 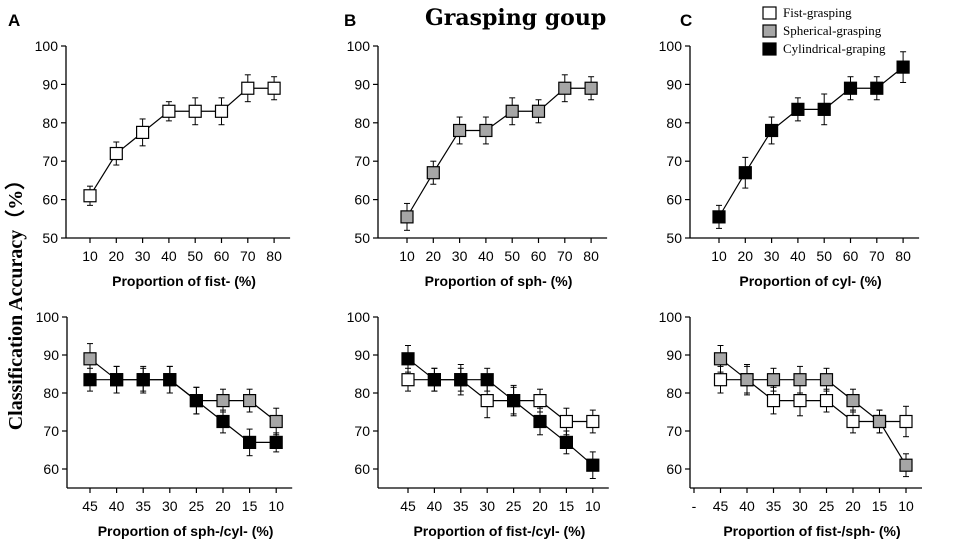 I want to click on series-line-spherical-grasping, so click(x=499, y=152).